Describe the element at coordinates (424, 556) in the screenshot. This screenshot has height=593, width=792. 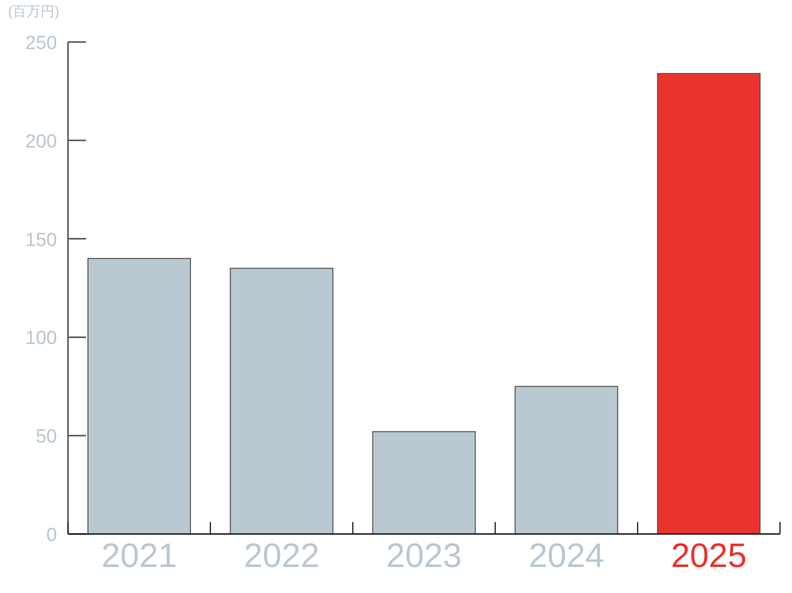
I see `x-tick-label: 2023` at that location.